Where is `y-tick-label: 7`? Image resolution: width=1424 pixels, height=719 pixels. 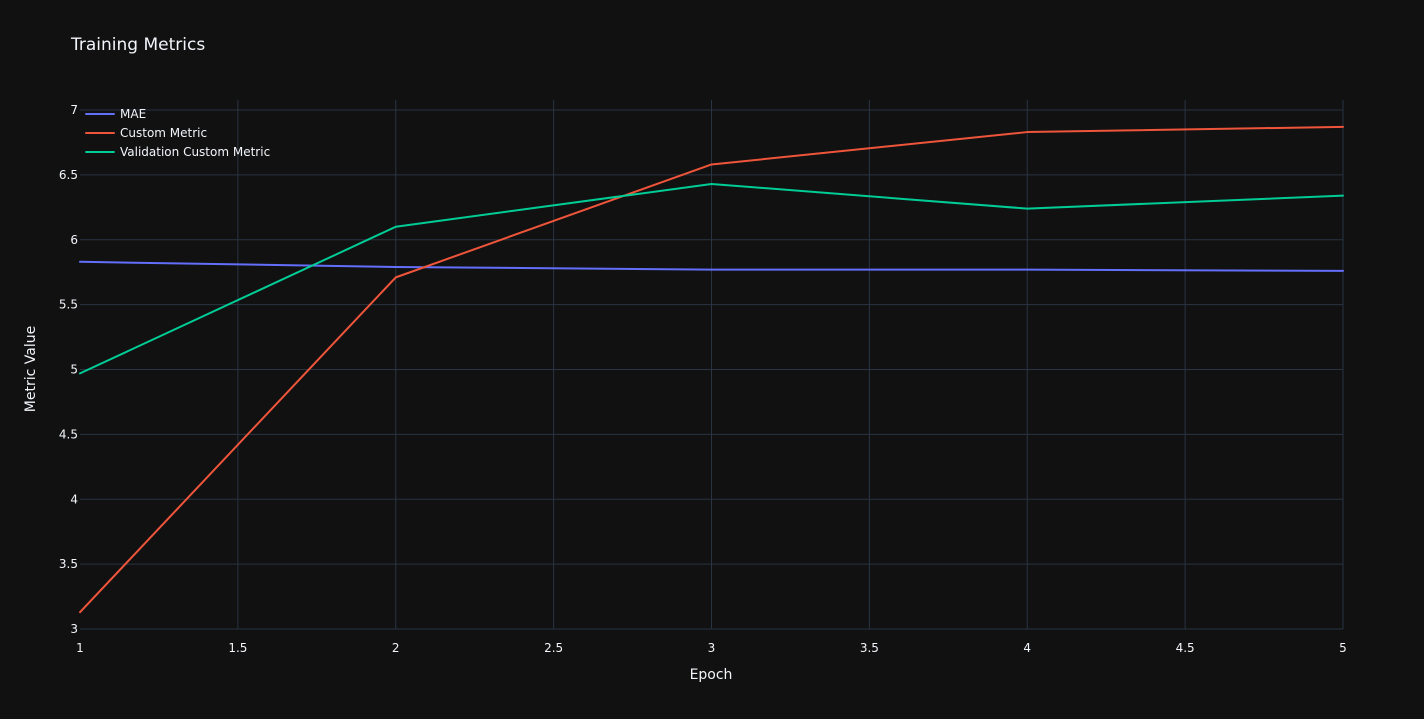 y-tick-label: 7 is located at coordinates (74, 110).